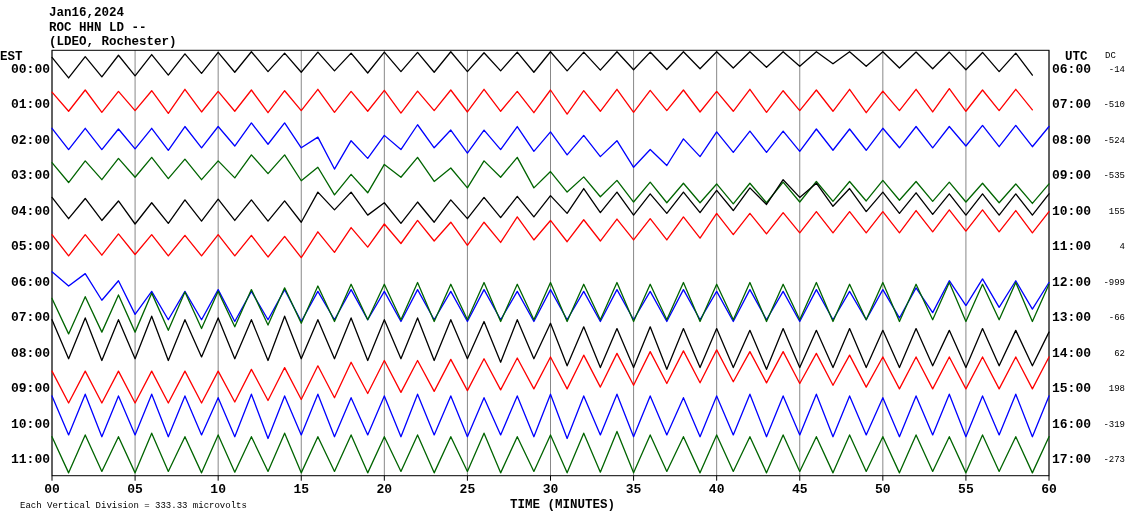 The height and width of the screenshot is (519, 1130). I want to click on y-tick-label: 09:00, so click(30, 389).